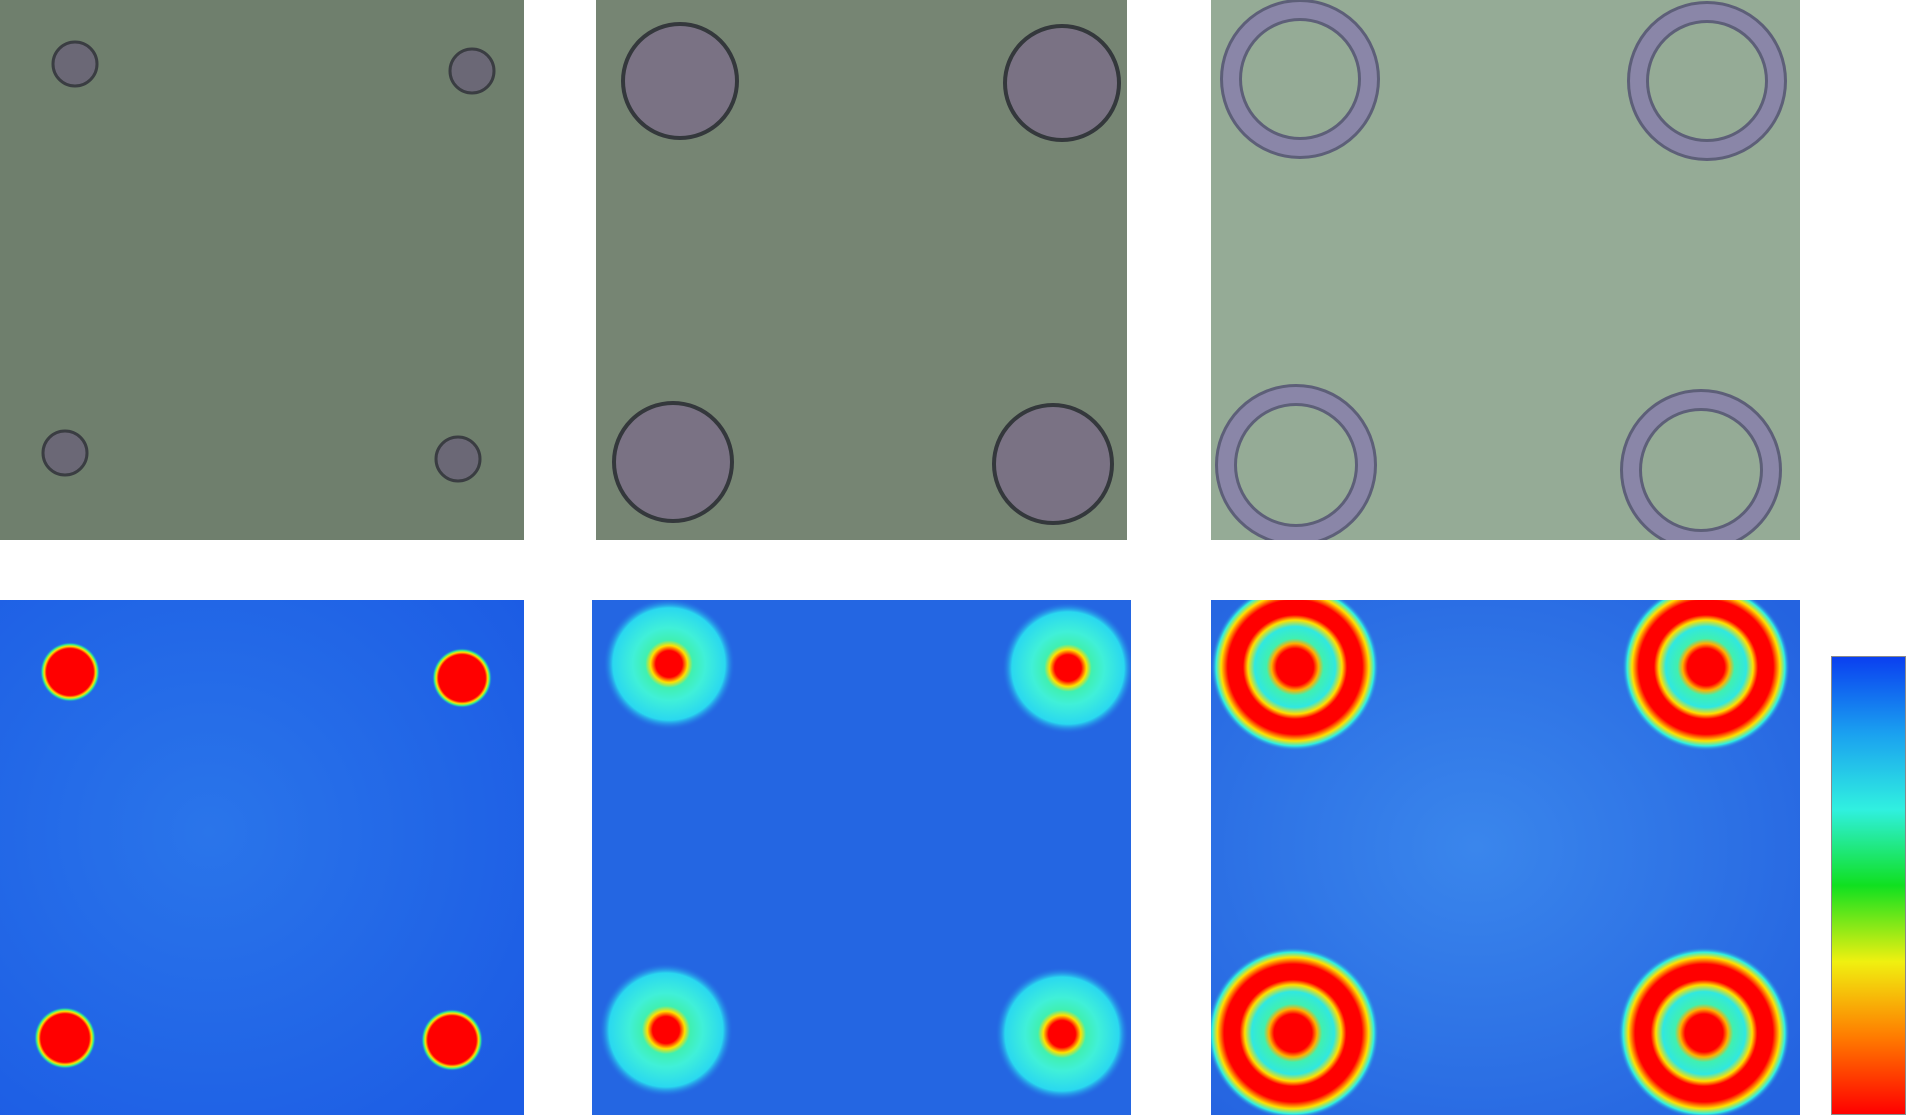 The height and width of the screenshot is (1115, 1906). I want to click on micrograph-small-dots, so click(262, 270).